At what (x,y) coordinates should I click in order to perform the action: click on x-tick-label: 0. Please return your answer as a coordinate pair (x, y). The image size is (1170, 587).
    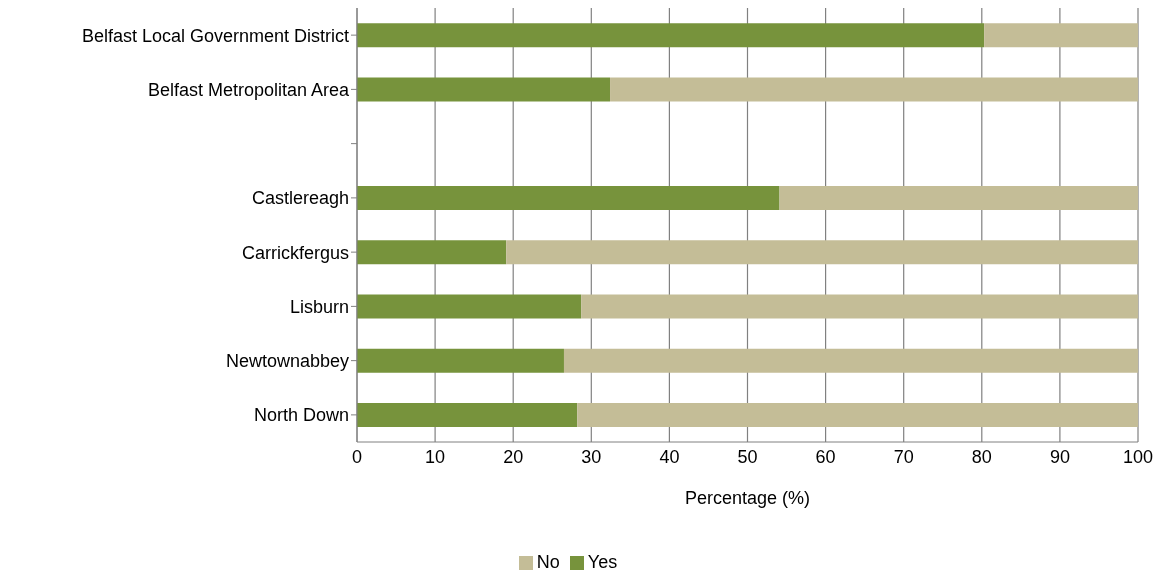
    Looking at the image, I should click on (357, 456).